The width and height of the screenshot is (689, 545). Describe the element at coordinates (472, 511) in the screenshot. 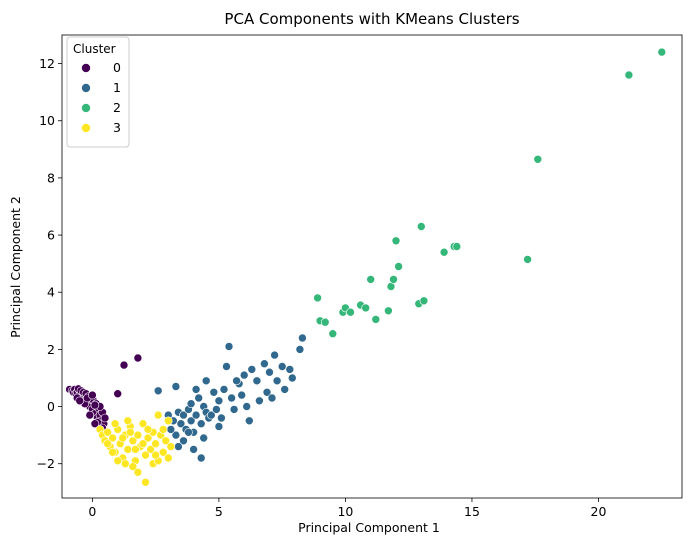

I see `x-tick-label: 15` at that location.